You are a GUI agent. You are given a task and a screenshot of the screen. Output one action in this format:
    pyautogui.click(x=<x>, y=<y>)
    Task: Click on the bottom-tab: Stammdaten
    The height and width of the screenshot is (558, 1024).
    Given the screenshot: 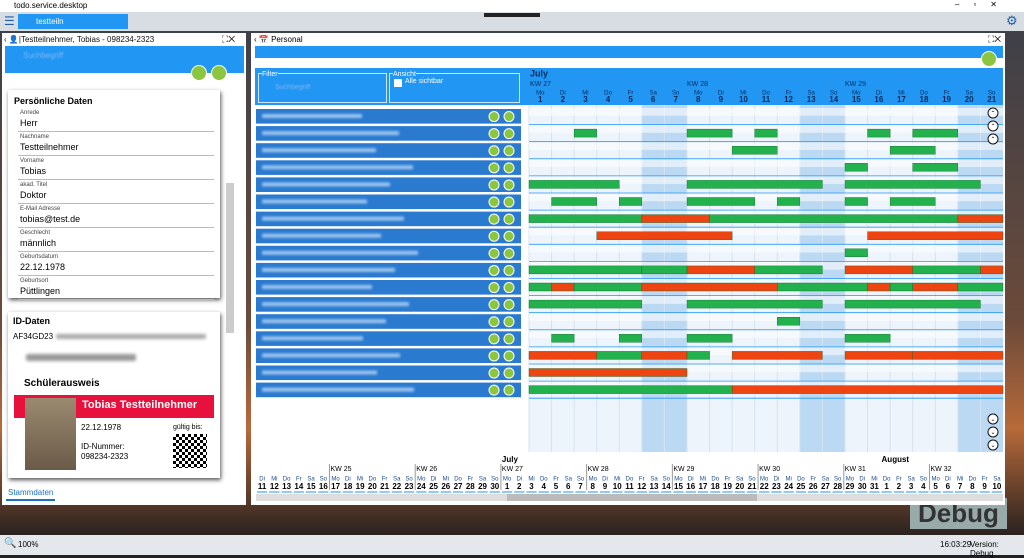 What is the action you would take?
    pyautogui.click(x=31, y=494)
    